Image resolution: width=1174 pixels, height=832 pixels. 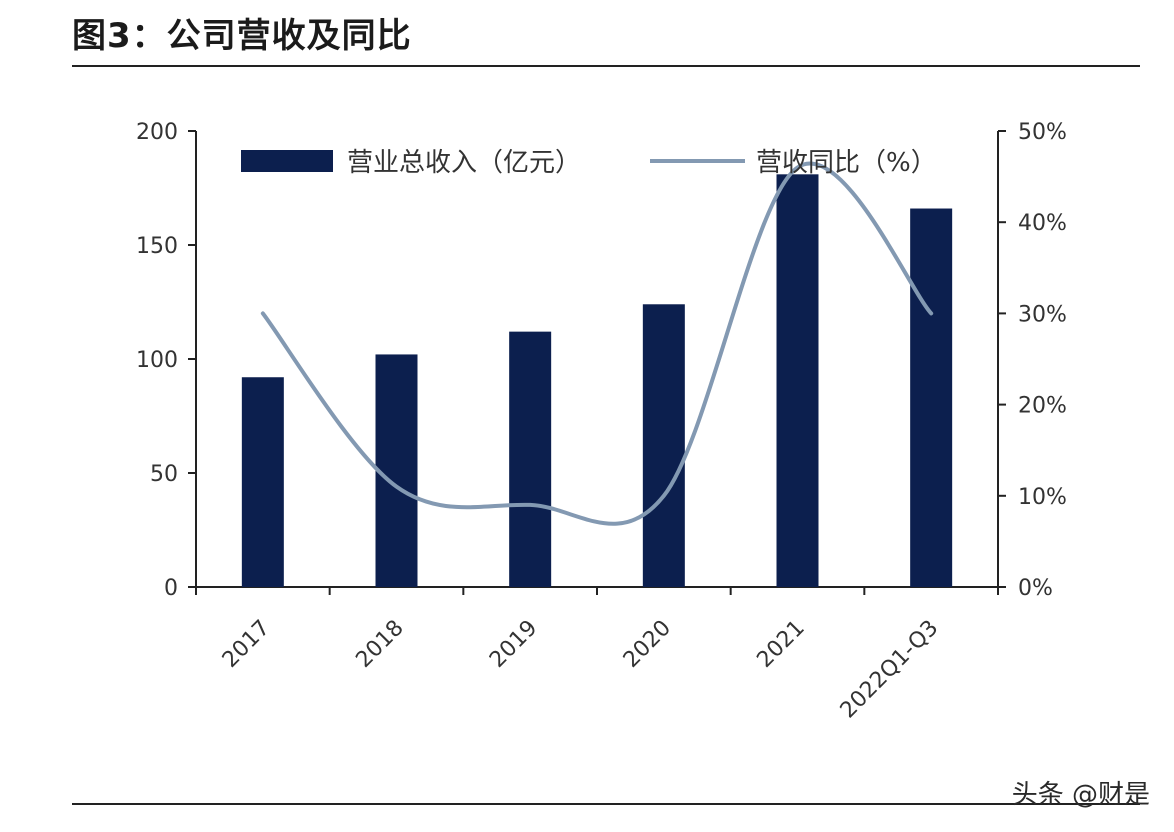 I want to click on right-y-tick-label: 20%, so click(x=1042, y=406).